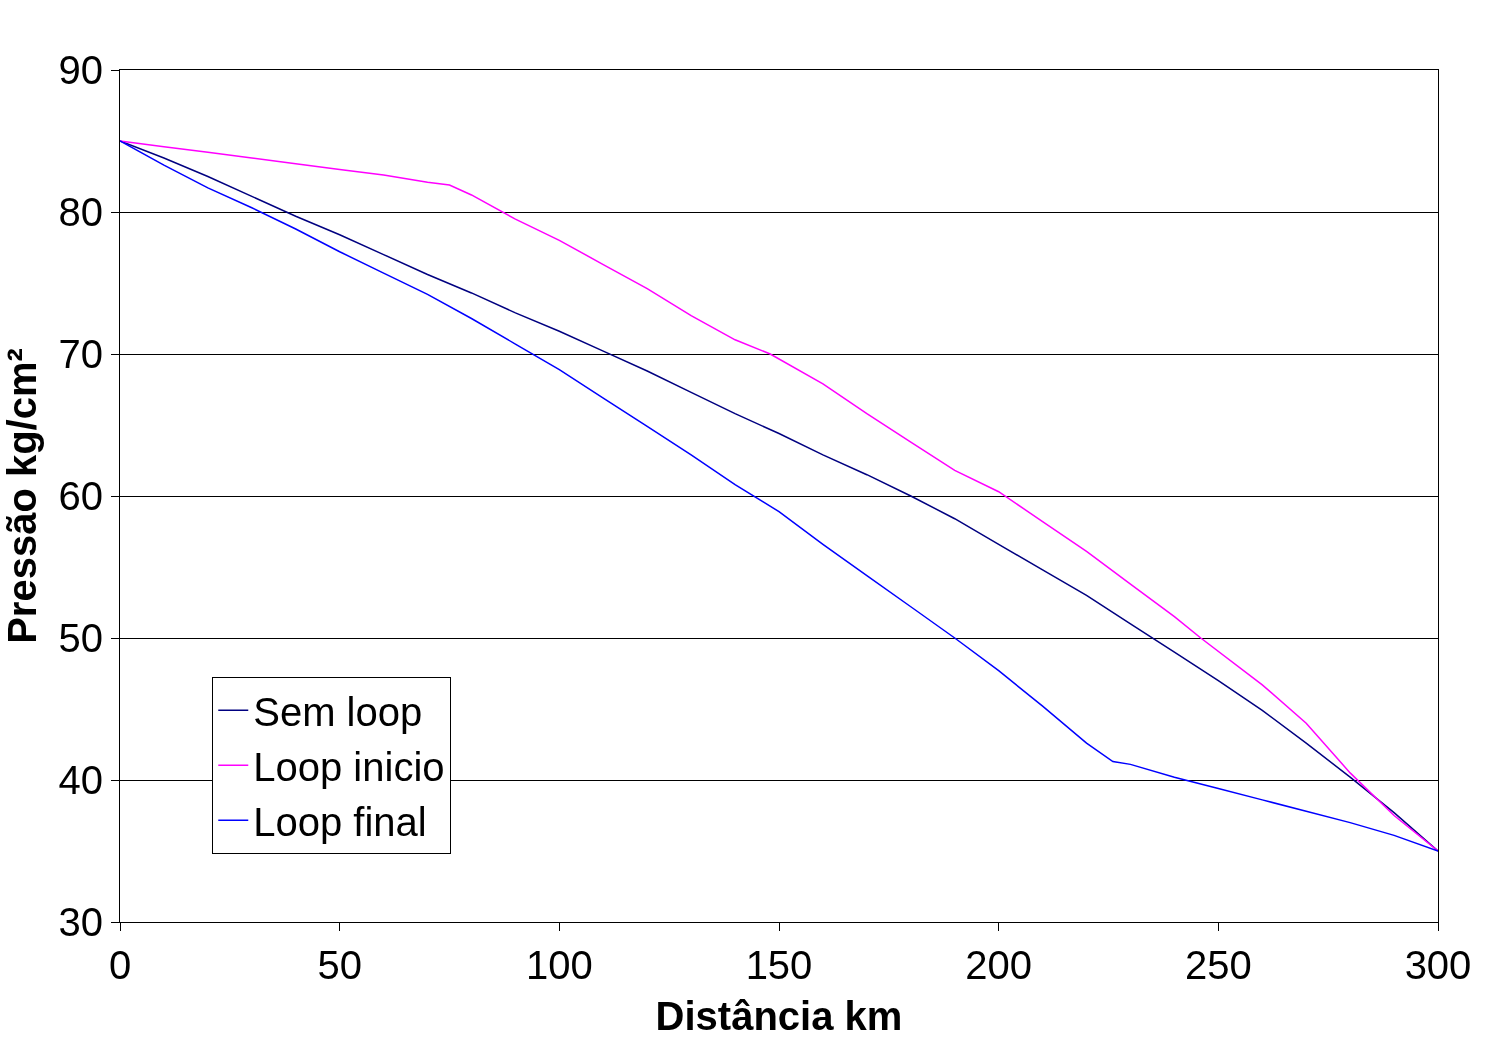 This screenshot has height=1042, width=1488. What do you see at coordinates (340, 821) in the screenshot?
I see `legend-label: Loop final` at bounding box center [340, 821].